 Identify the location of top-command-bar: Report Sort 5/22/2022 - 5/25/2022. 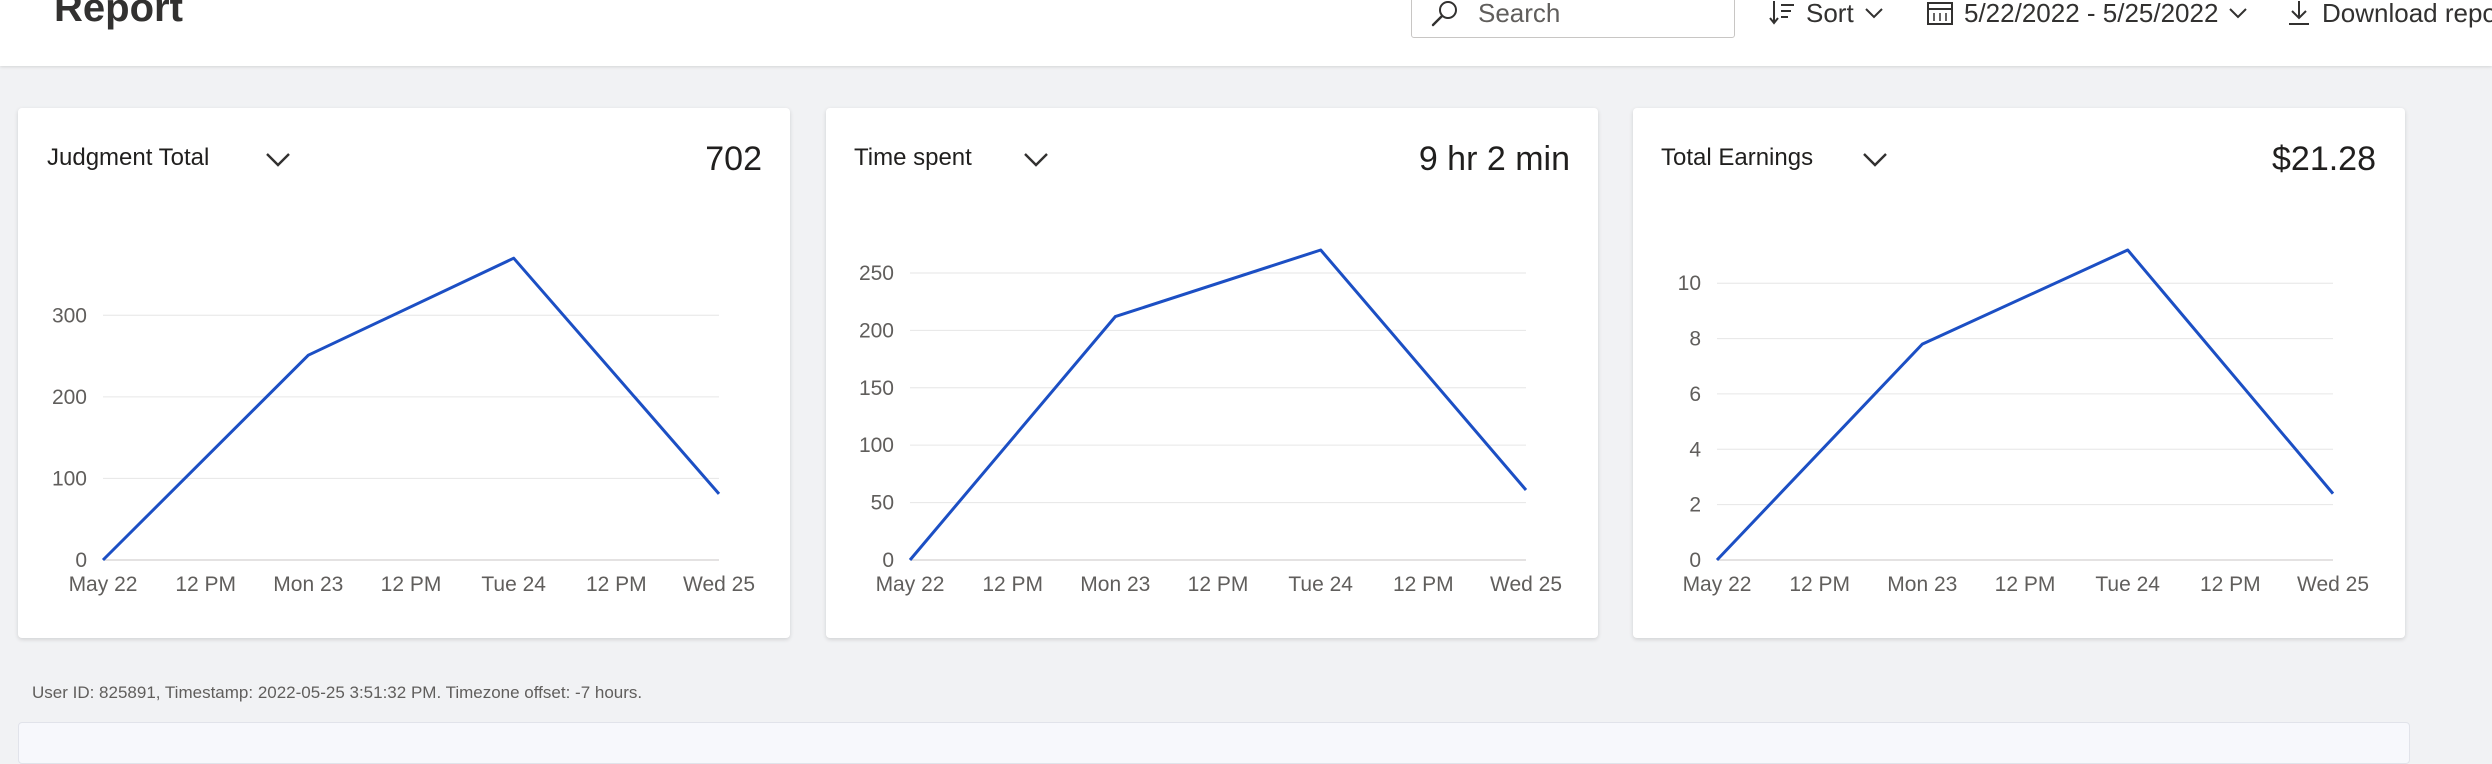
(1246, 33).